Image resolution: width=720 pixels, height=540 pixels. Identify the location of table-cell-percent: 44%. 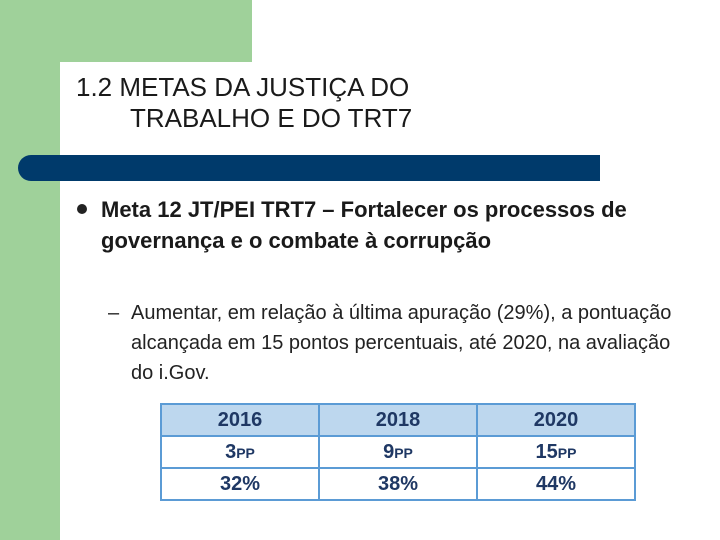
(556, 484).